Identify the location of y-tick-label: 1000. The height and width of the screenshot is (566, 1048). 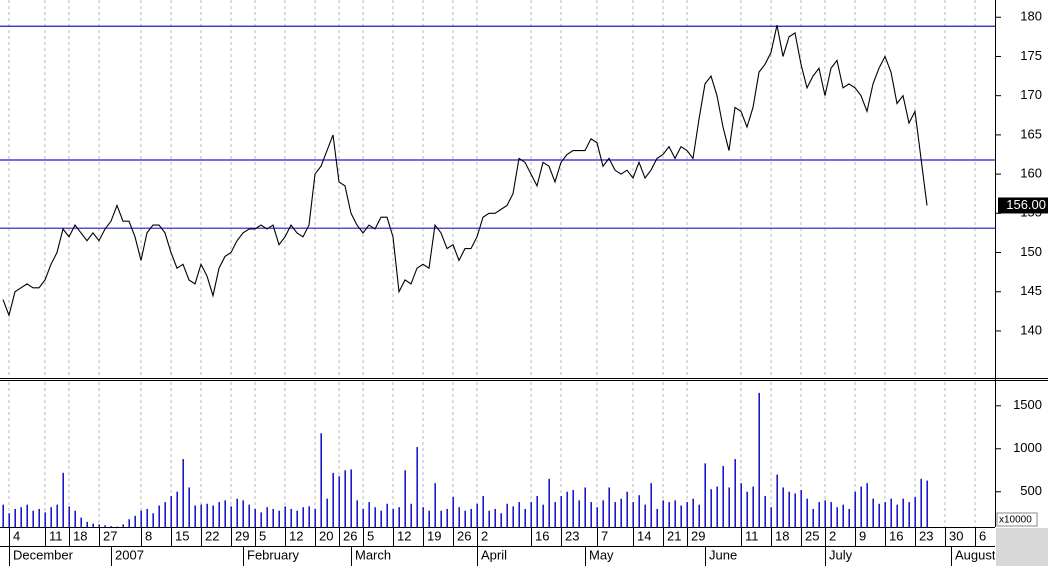
(1027, 447).